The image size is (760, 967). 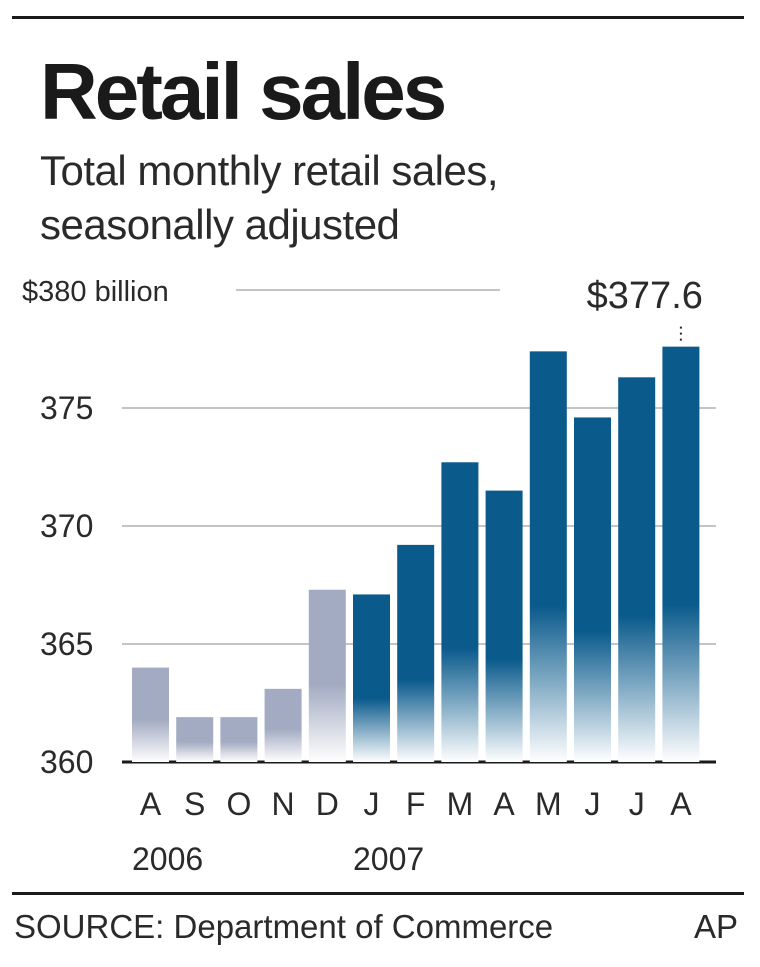 What do you see at coordinates (66, 526) in the screenshot?
I see `y-tick-label: 370` at bounding box center [66, 526].